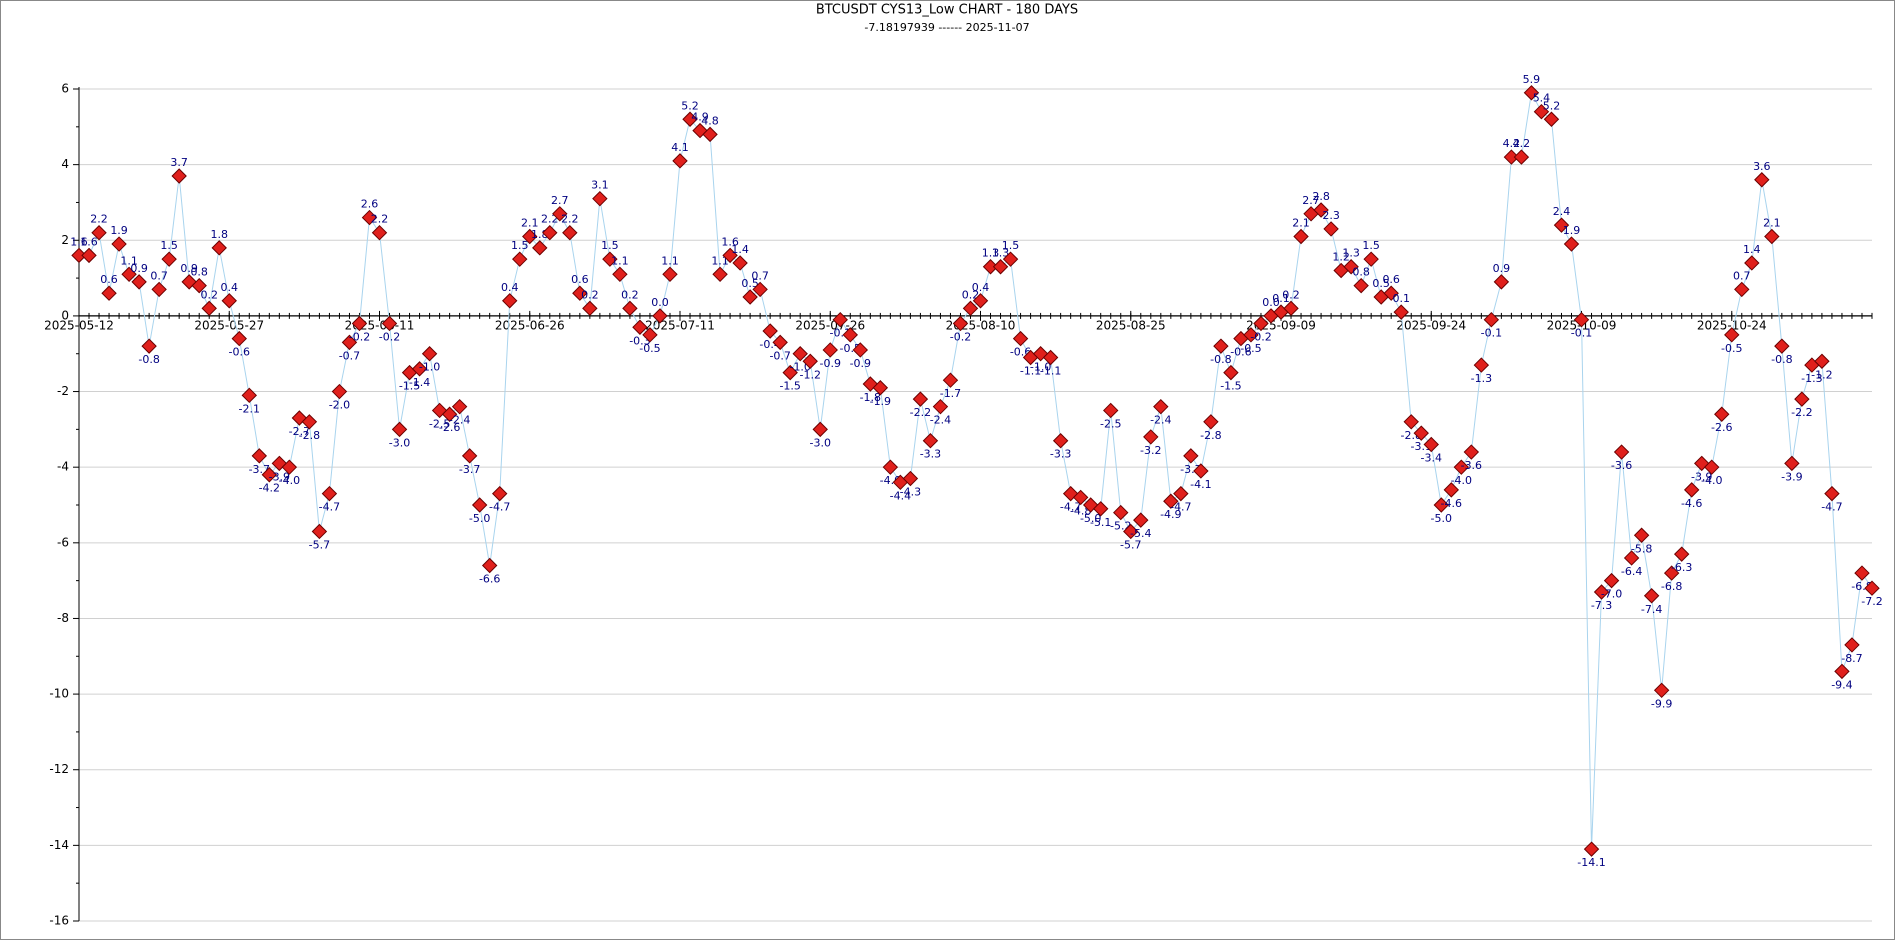 This screenshot has height=940, width=1895. I want to click on data-label: -2.5, so click(1110, 423).